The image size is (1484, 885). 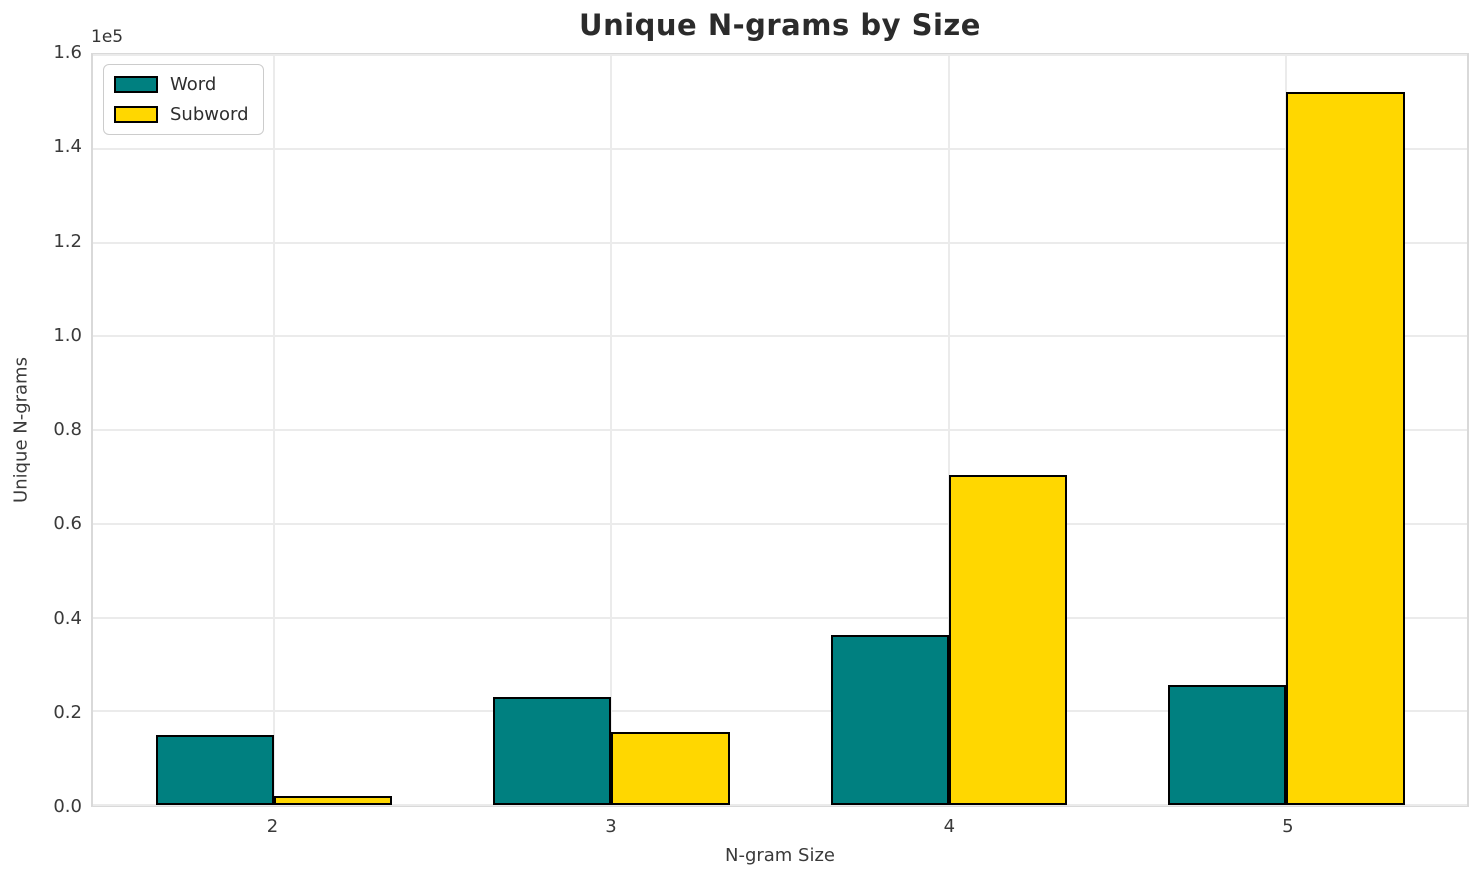 I want to click on subword-legend-label: Subword, so click(x=209, y=114).